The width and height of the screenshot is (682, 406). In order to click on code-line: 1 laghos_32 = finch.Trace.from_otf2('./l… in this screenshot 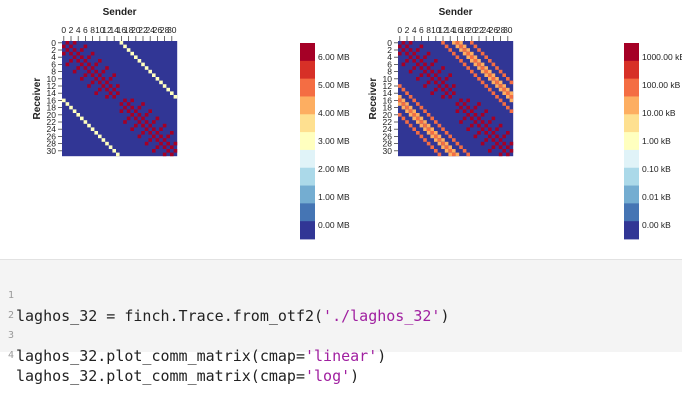, I will do `click(341, 295)`.